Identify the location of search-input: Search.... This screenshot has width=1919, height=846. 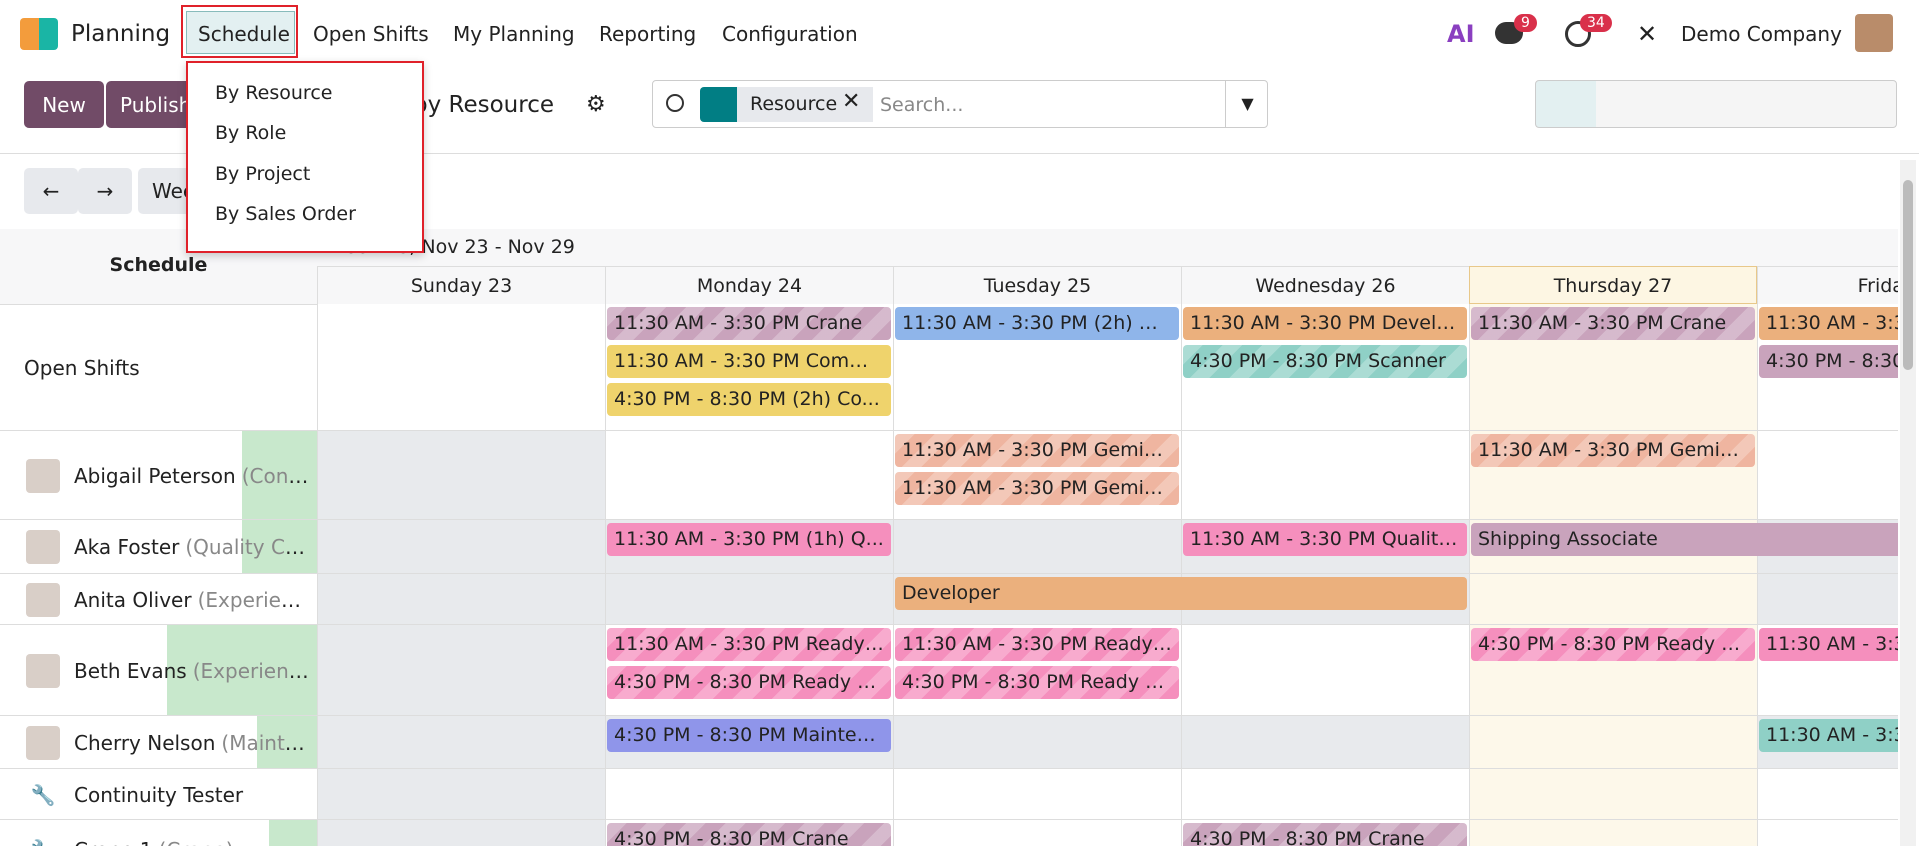
(922, 105).